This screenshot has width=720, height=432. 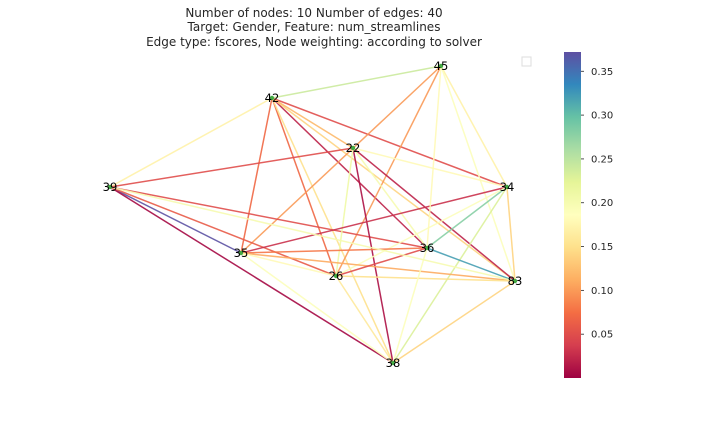 What do you see at coordinates (602, 159) in the screenshot?
I see `colorbar-tick-label: 0.25` at bounding box center [602, 159].